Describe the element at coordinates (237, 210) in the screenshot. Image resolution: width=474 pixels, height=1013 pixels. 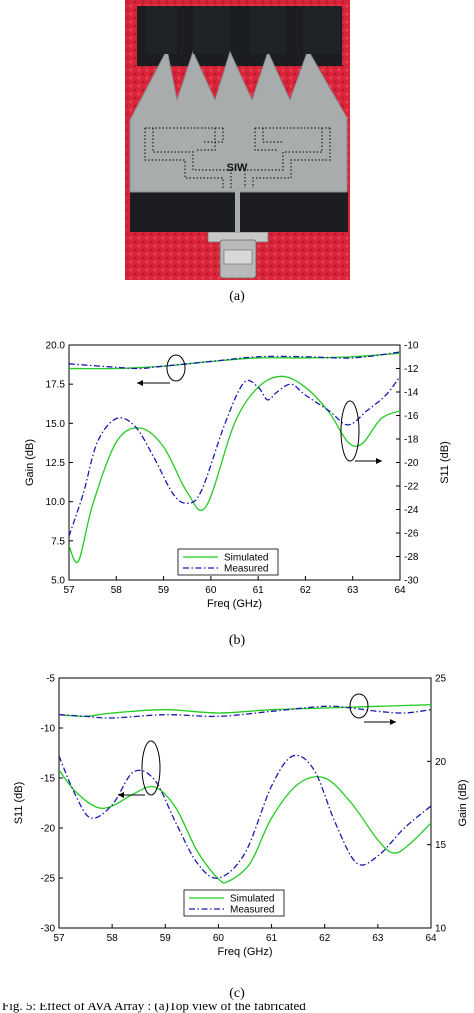
I see `feed-line` at that location.